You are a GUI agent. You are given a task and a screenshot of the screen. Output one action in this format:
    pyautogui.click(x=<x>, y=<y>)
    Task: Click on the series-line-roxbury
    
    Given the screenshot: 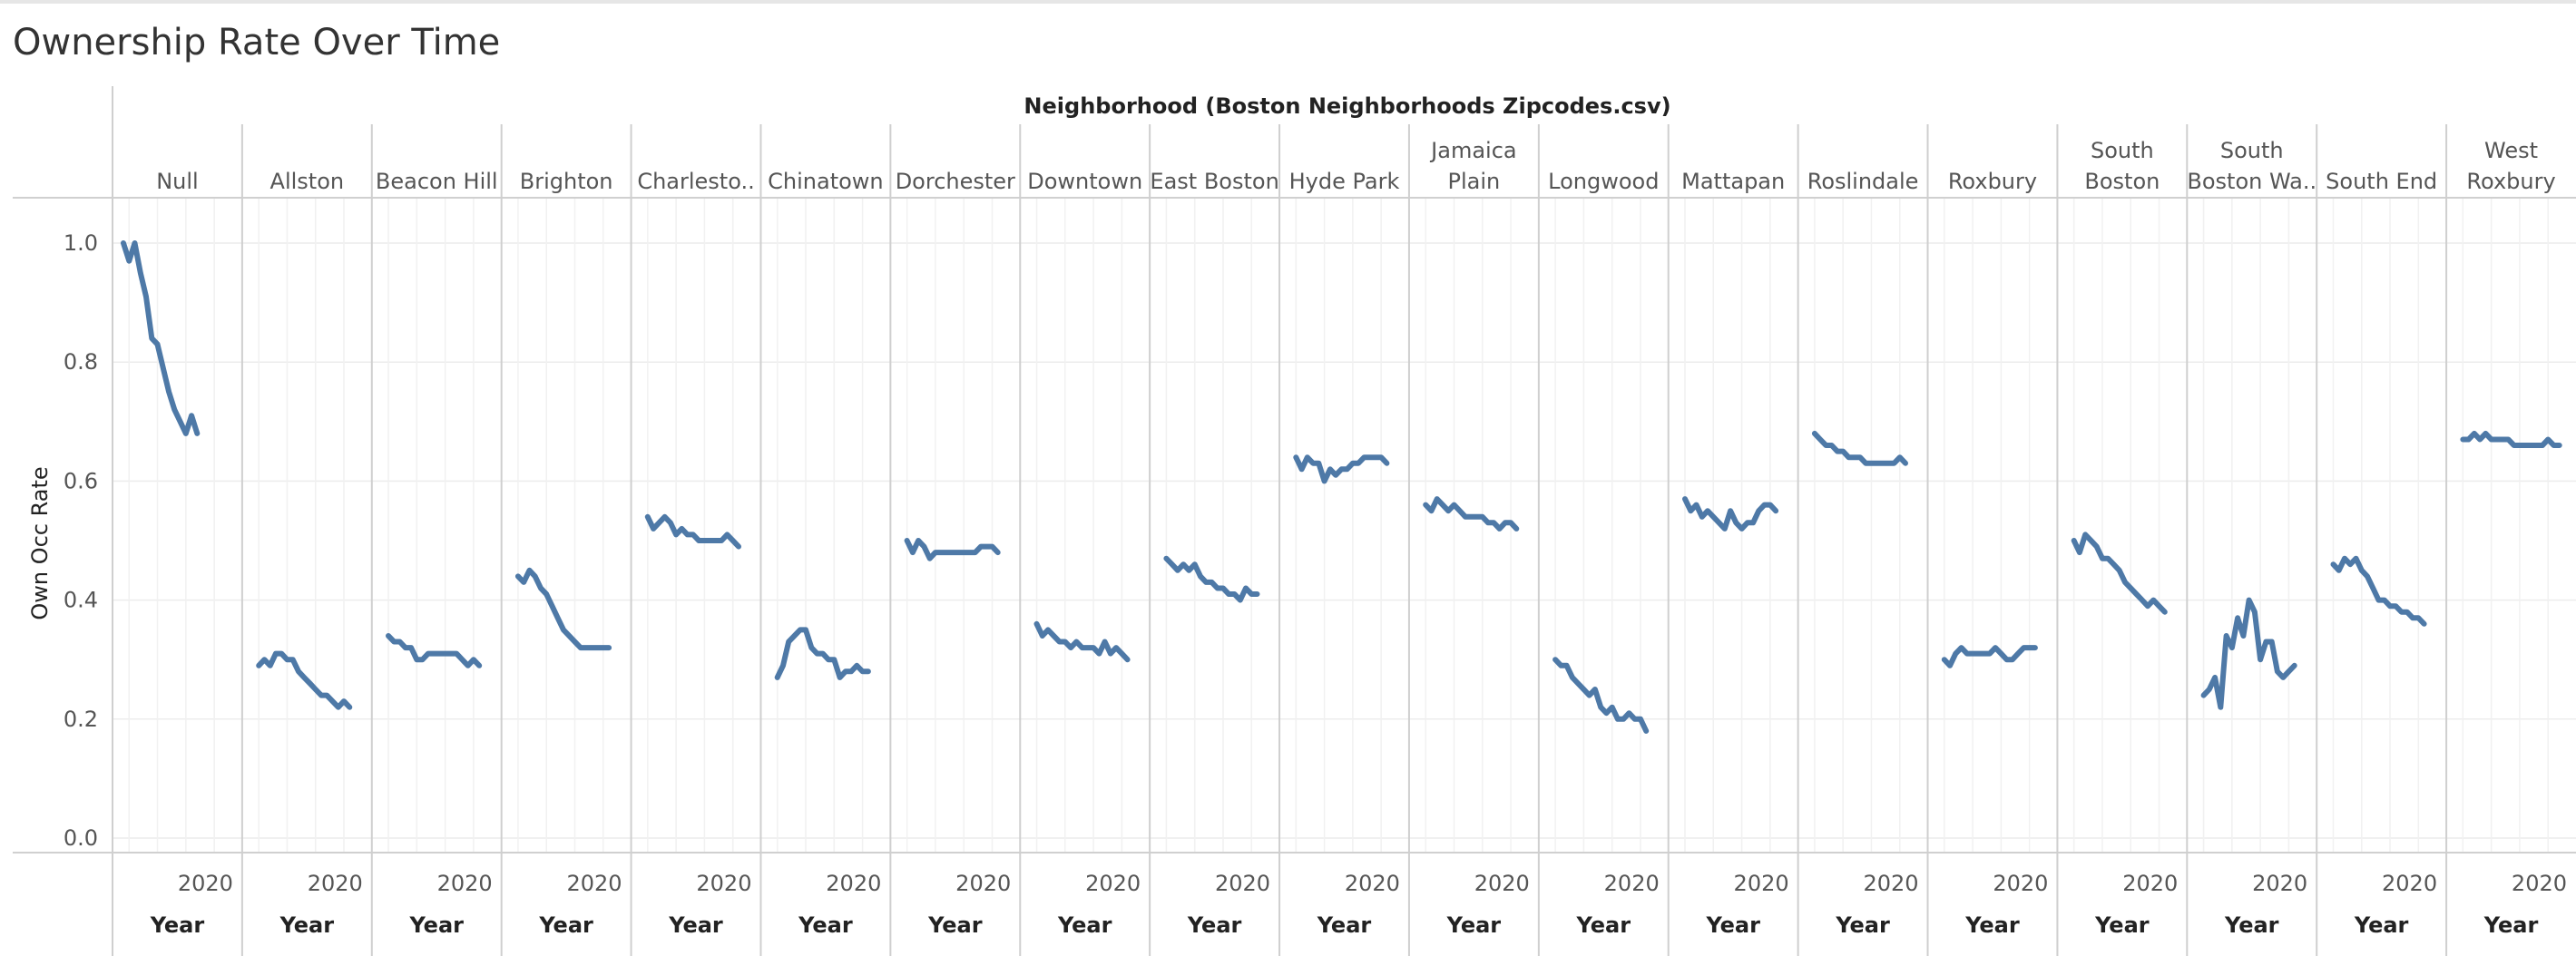 What is the action you would take?
    pyautogui.click(x=1989, y=656)
    